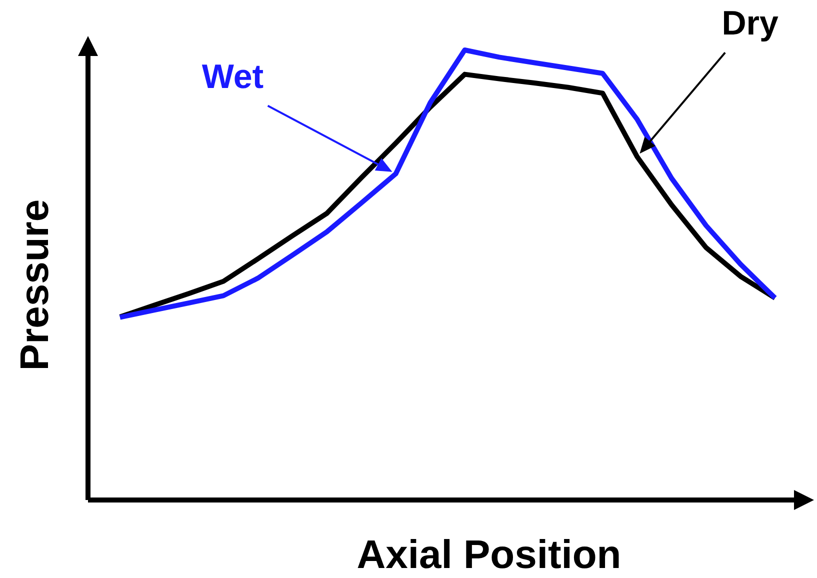 The image size is (817, 578). What do you see at coordinates (35, 285) in the screenshot?
I see `y-axis-title: Pressure` at bounding box center [35, 285].